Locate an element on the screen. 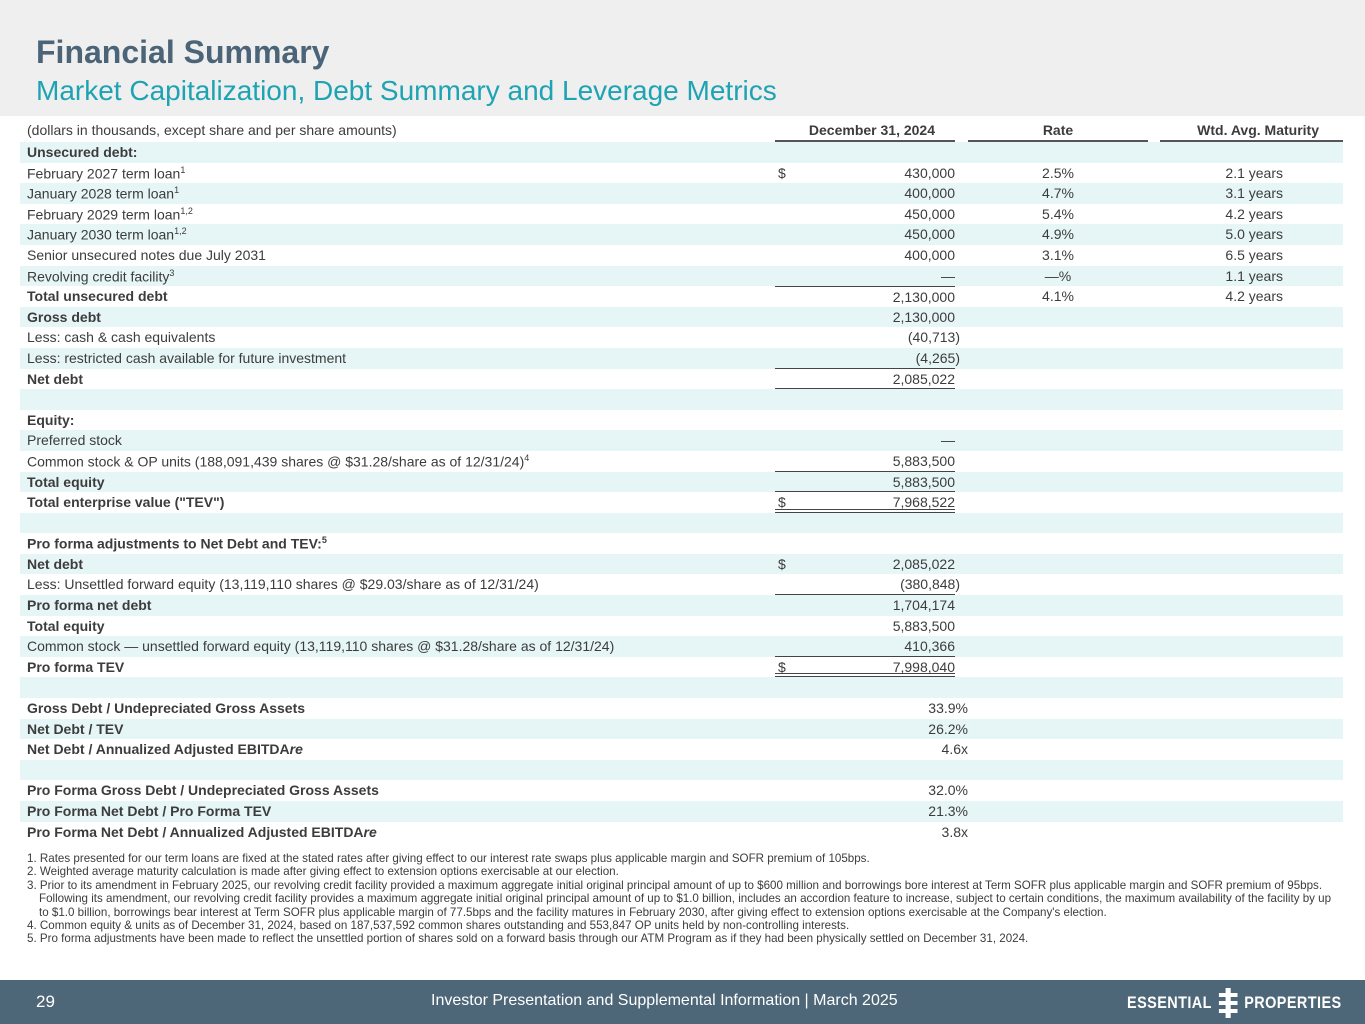  row-label: Revolving credit facility3 is located at coordinates (100, 276).